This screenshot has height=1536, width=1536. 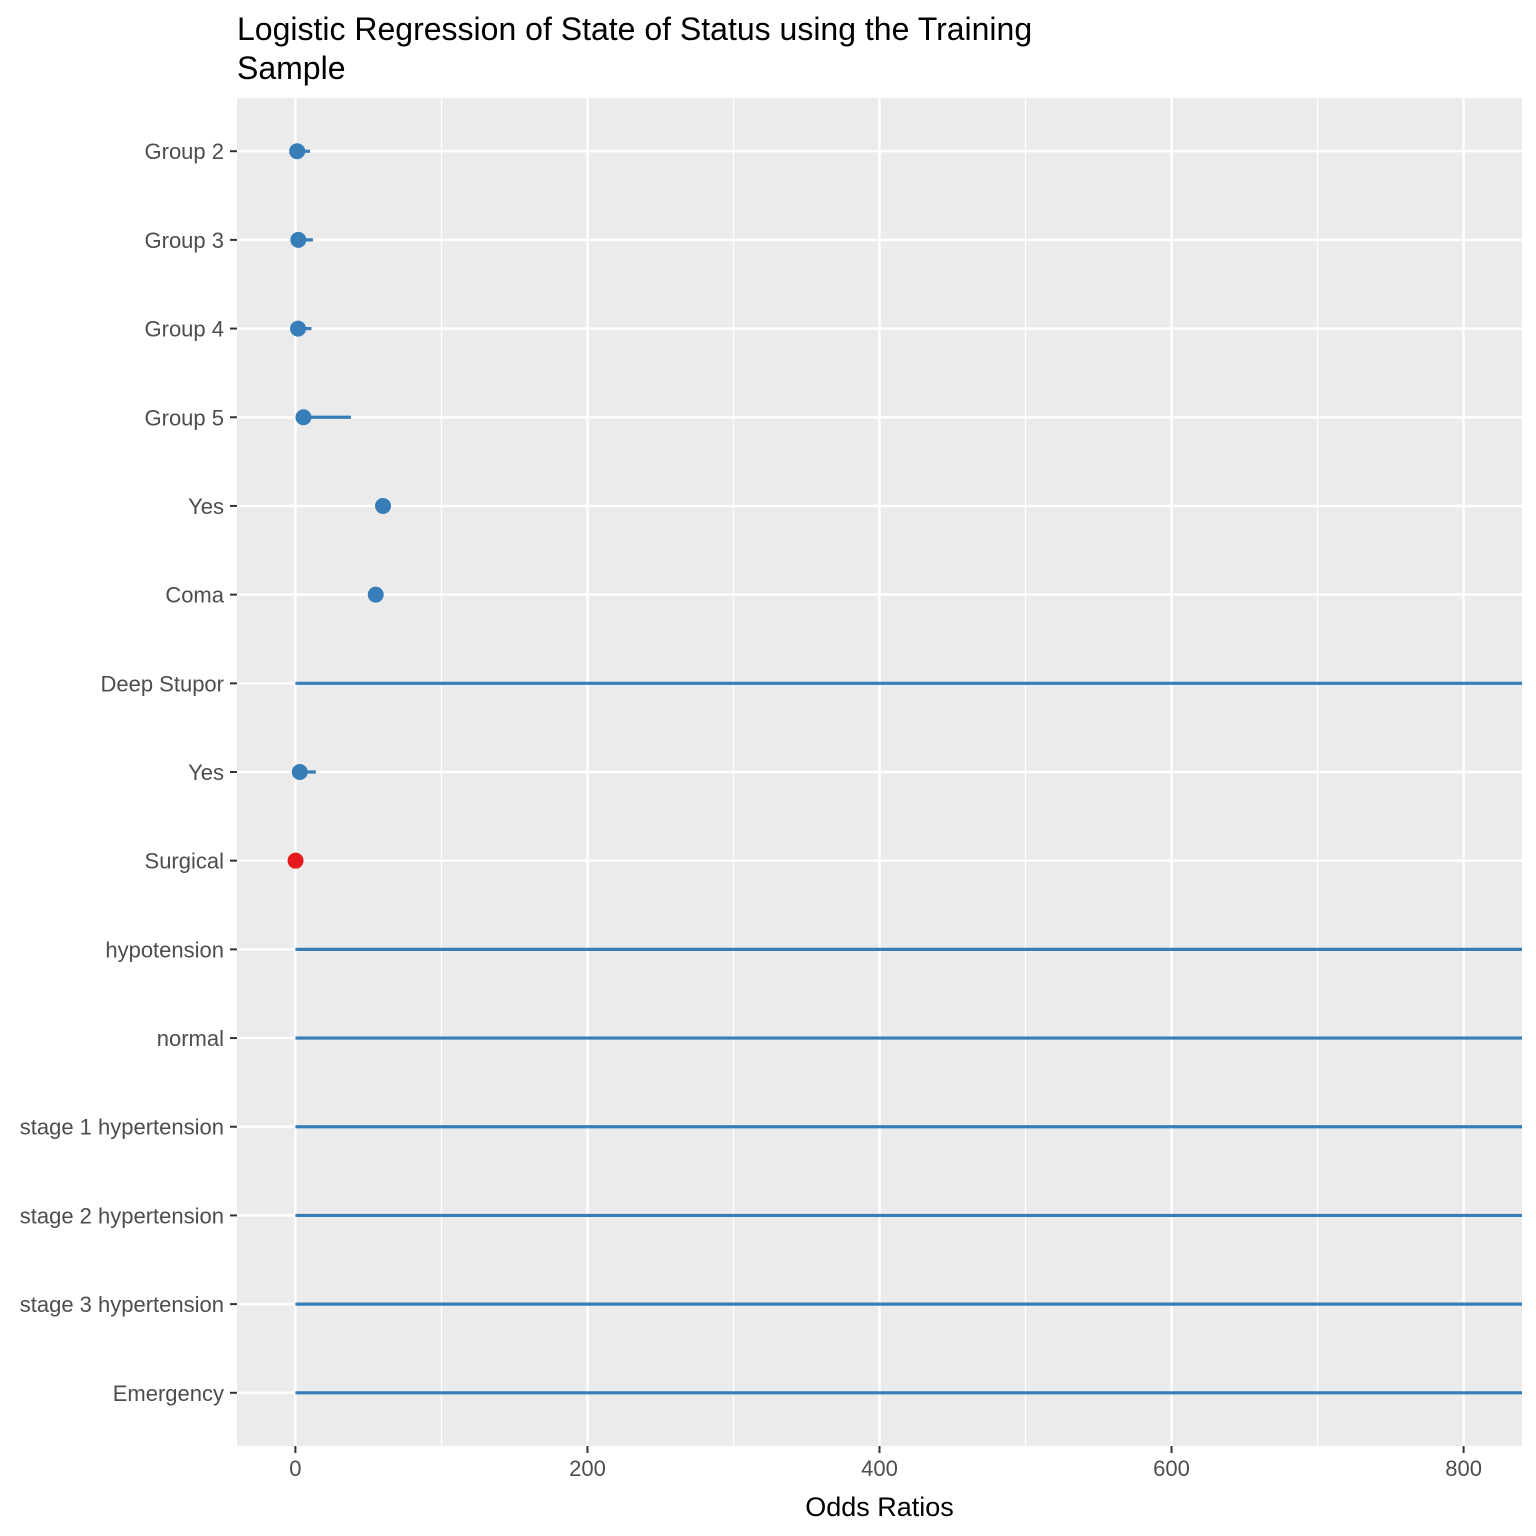 What do you see at coordinates (185, 417) in the screenshot?
I see `y-tick-label: Group 5` at bounding box center [185, 417].